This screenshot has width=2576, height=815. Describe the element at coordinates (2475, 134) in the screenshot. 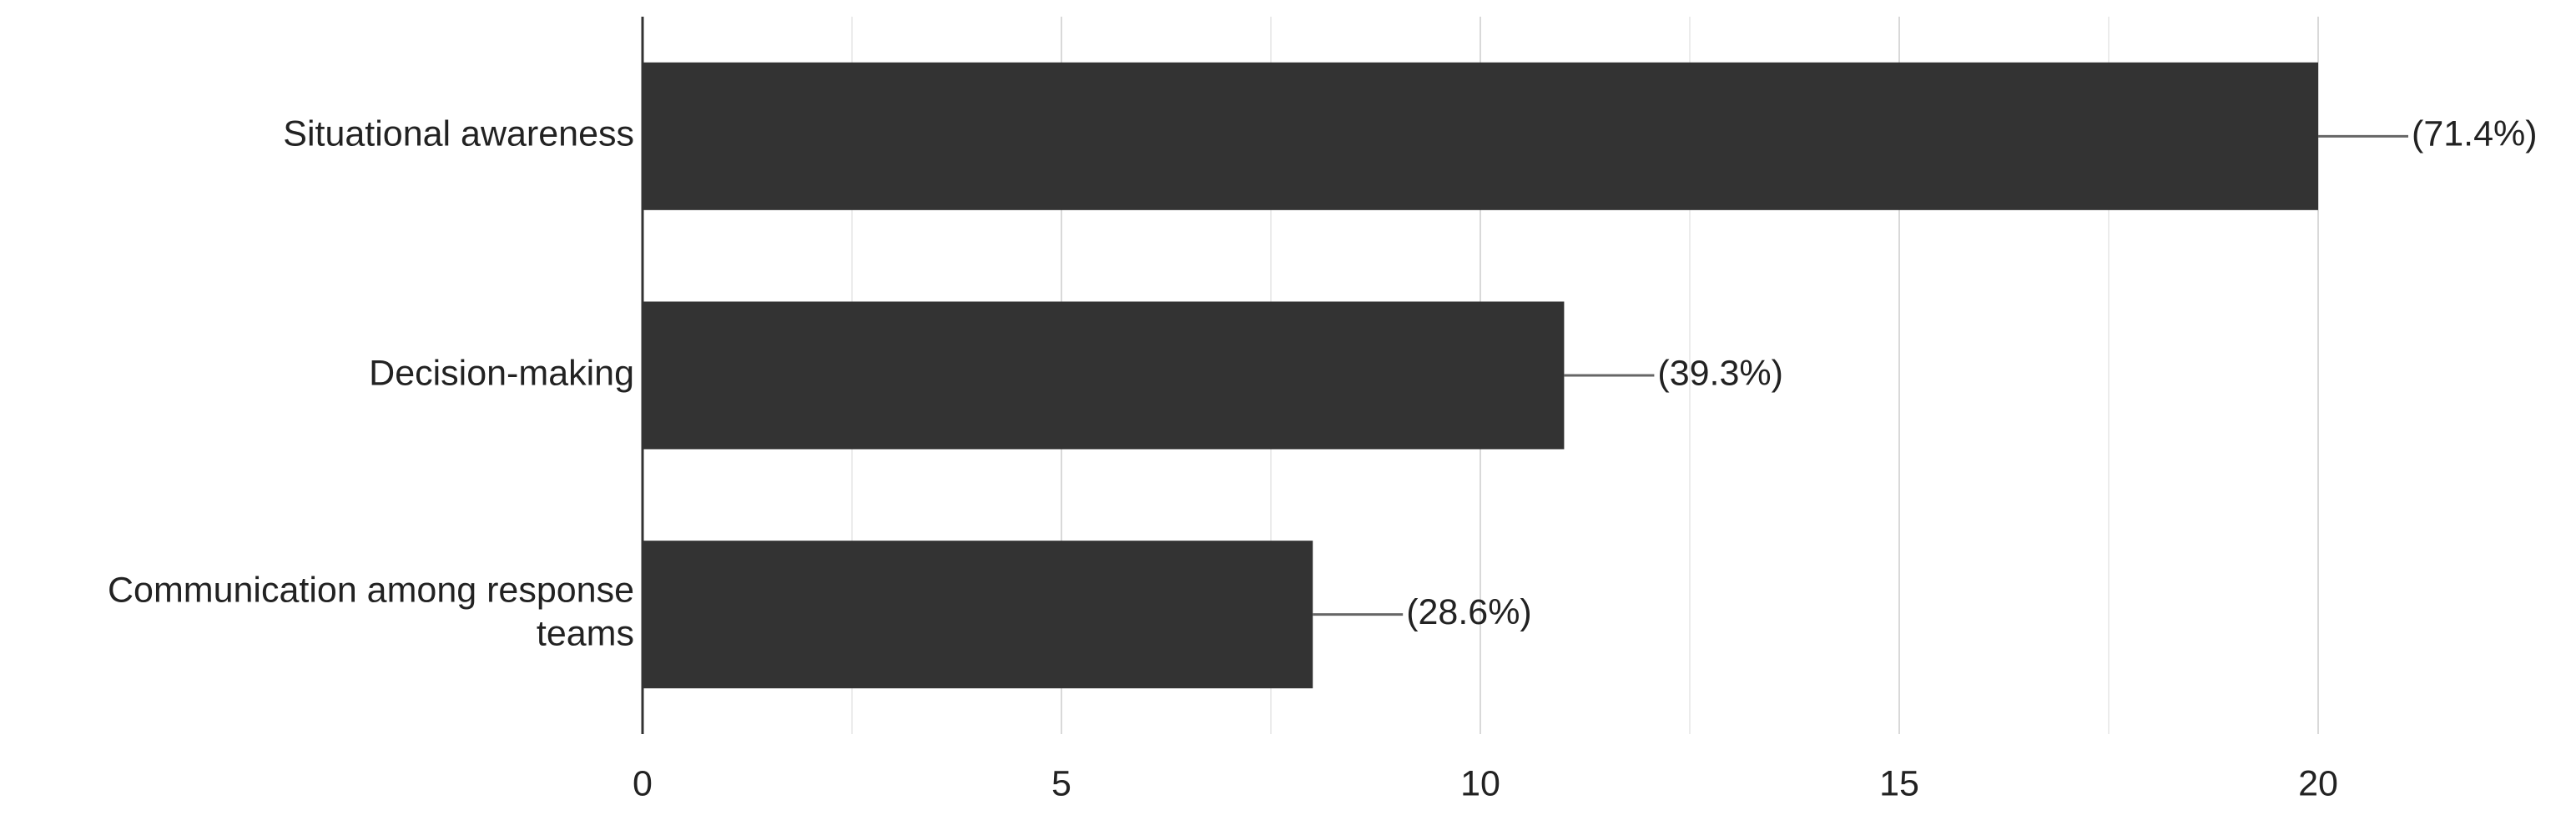

I see `data-label: (71.4%)` at that location.